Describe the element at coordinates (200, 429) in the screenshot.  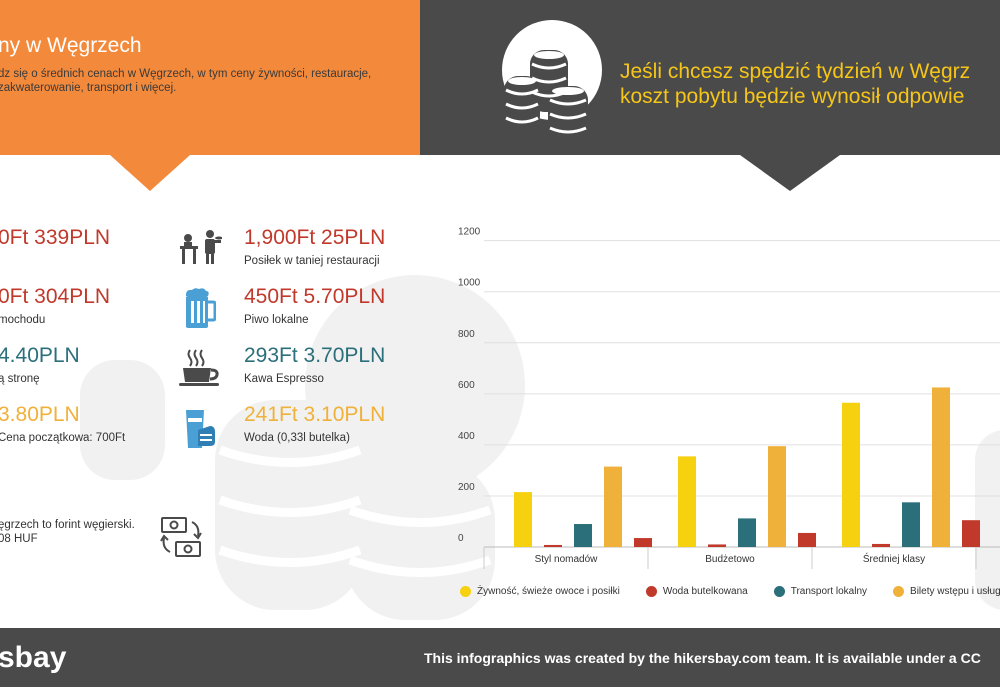
I see `water-bottle-icon` at that location.